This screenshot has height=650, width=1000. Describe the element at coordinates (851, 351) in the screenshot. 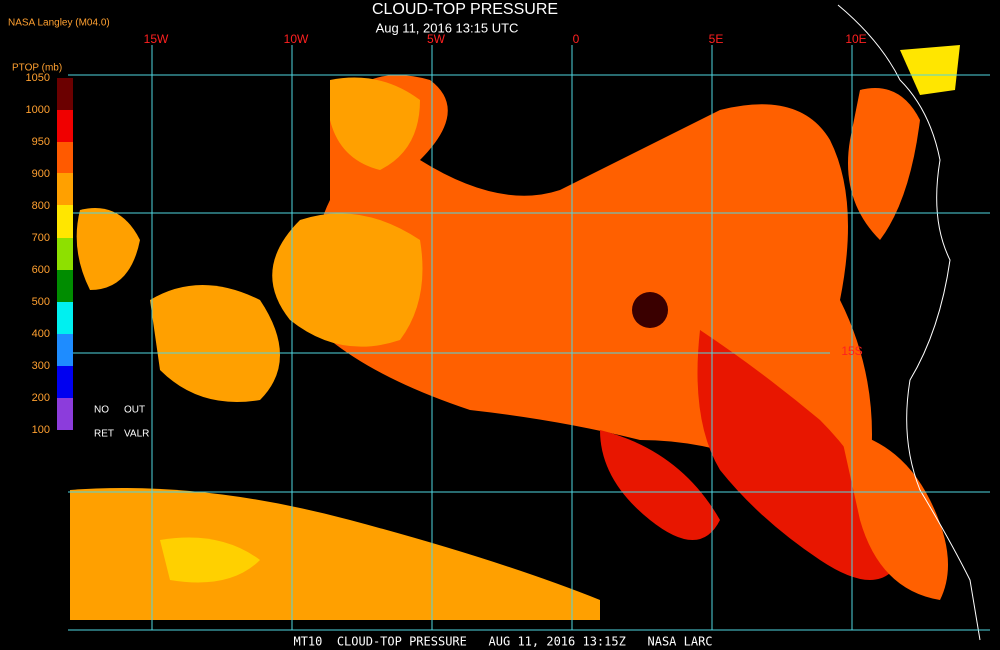

I see `lat-label: 15S` at that location.